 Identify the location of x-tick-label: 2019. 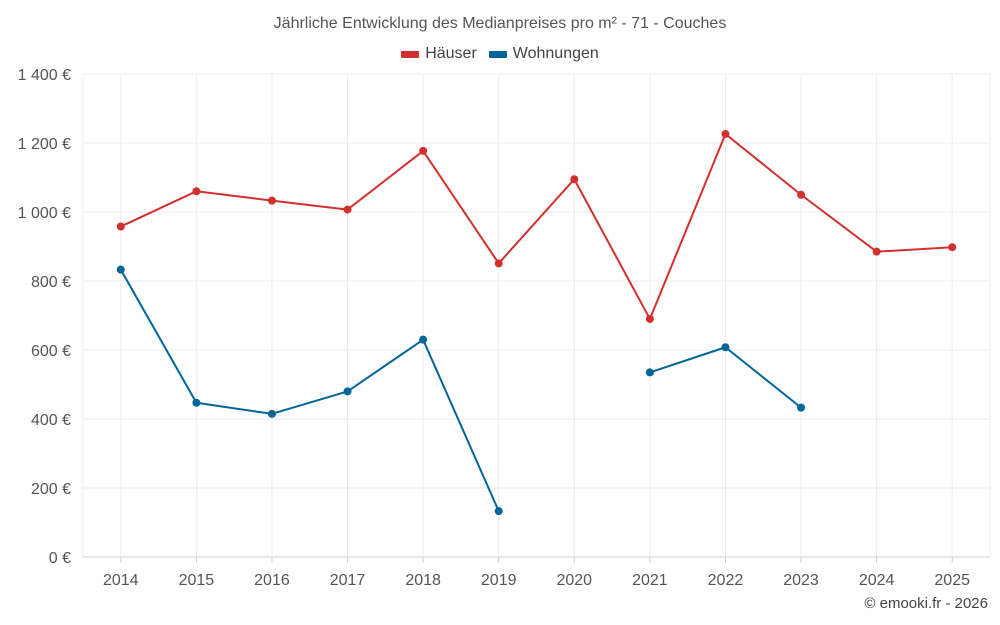
(499, 580).